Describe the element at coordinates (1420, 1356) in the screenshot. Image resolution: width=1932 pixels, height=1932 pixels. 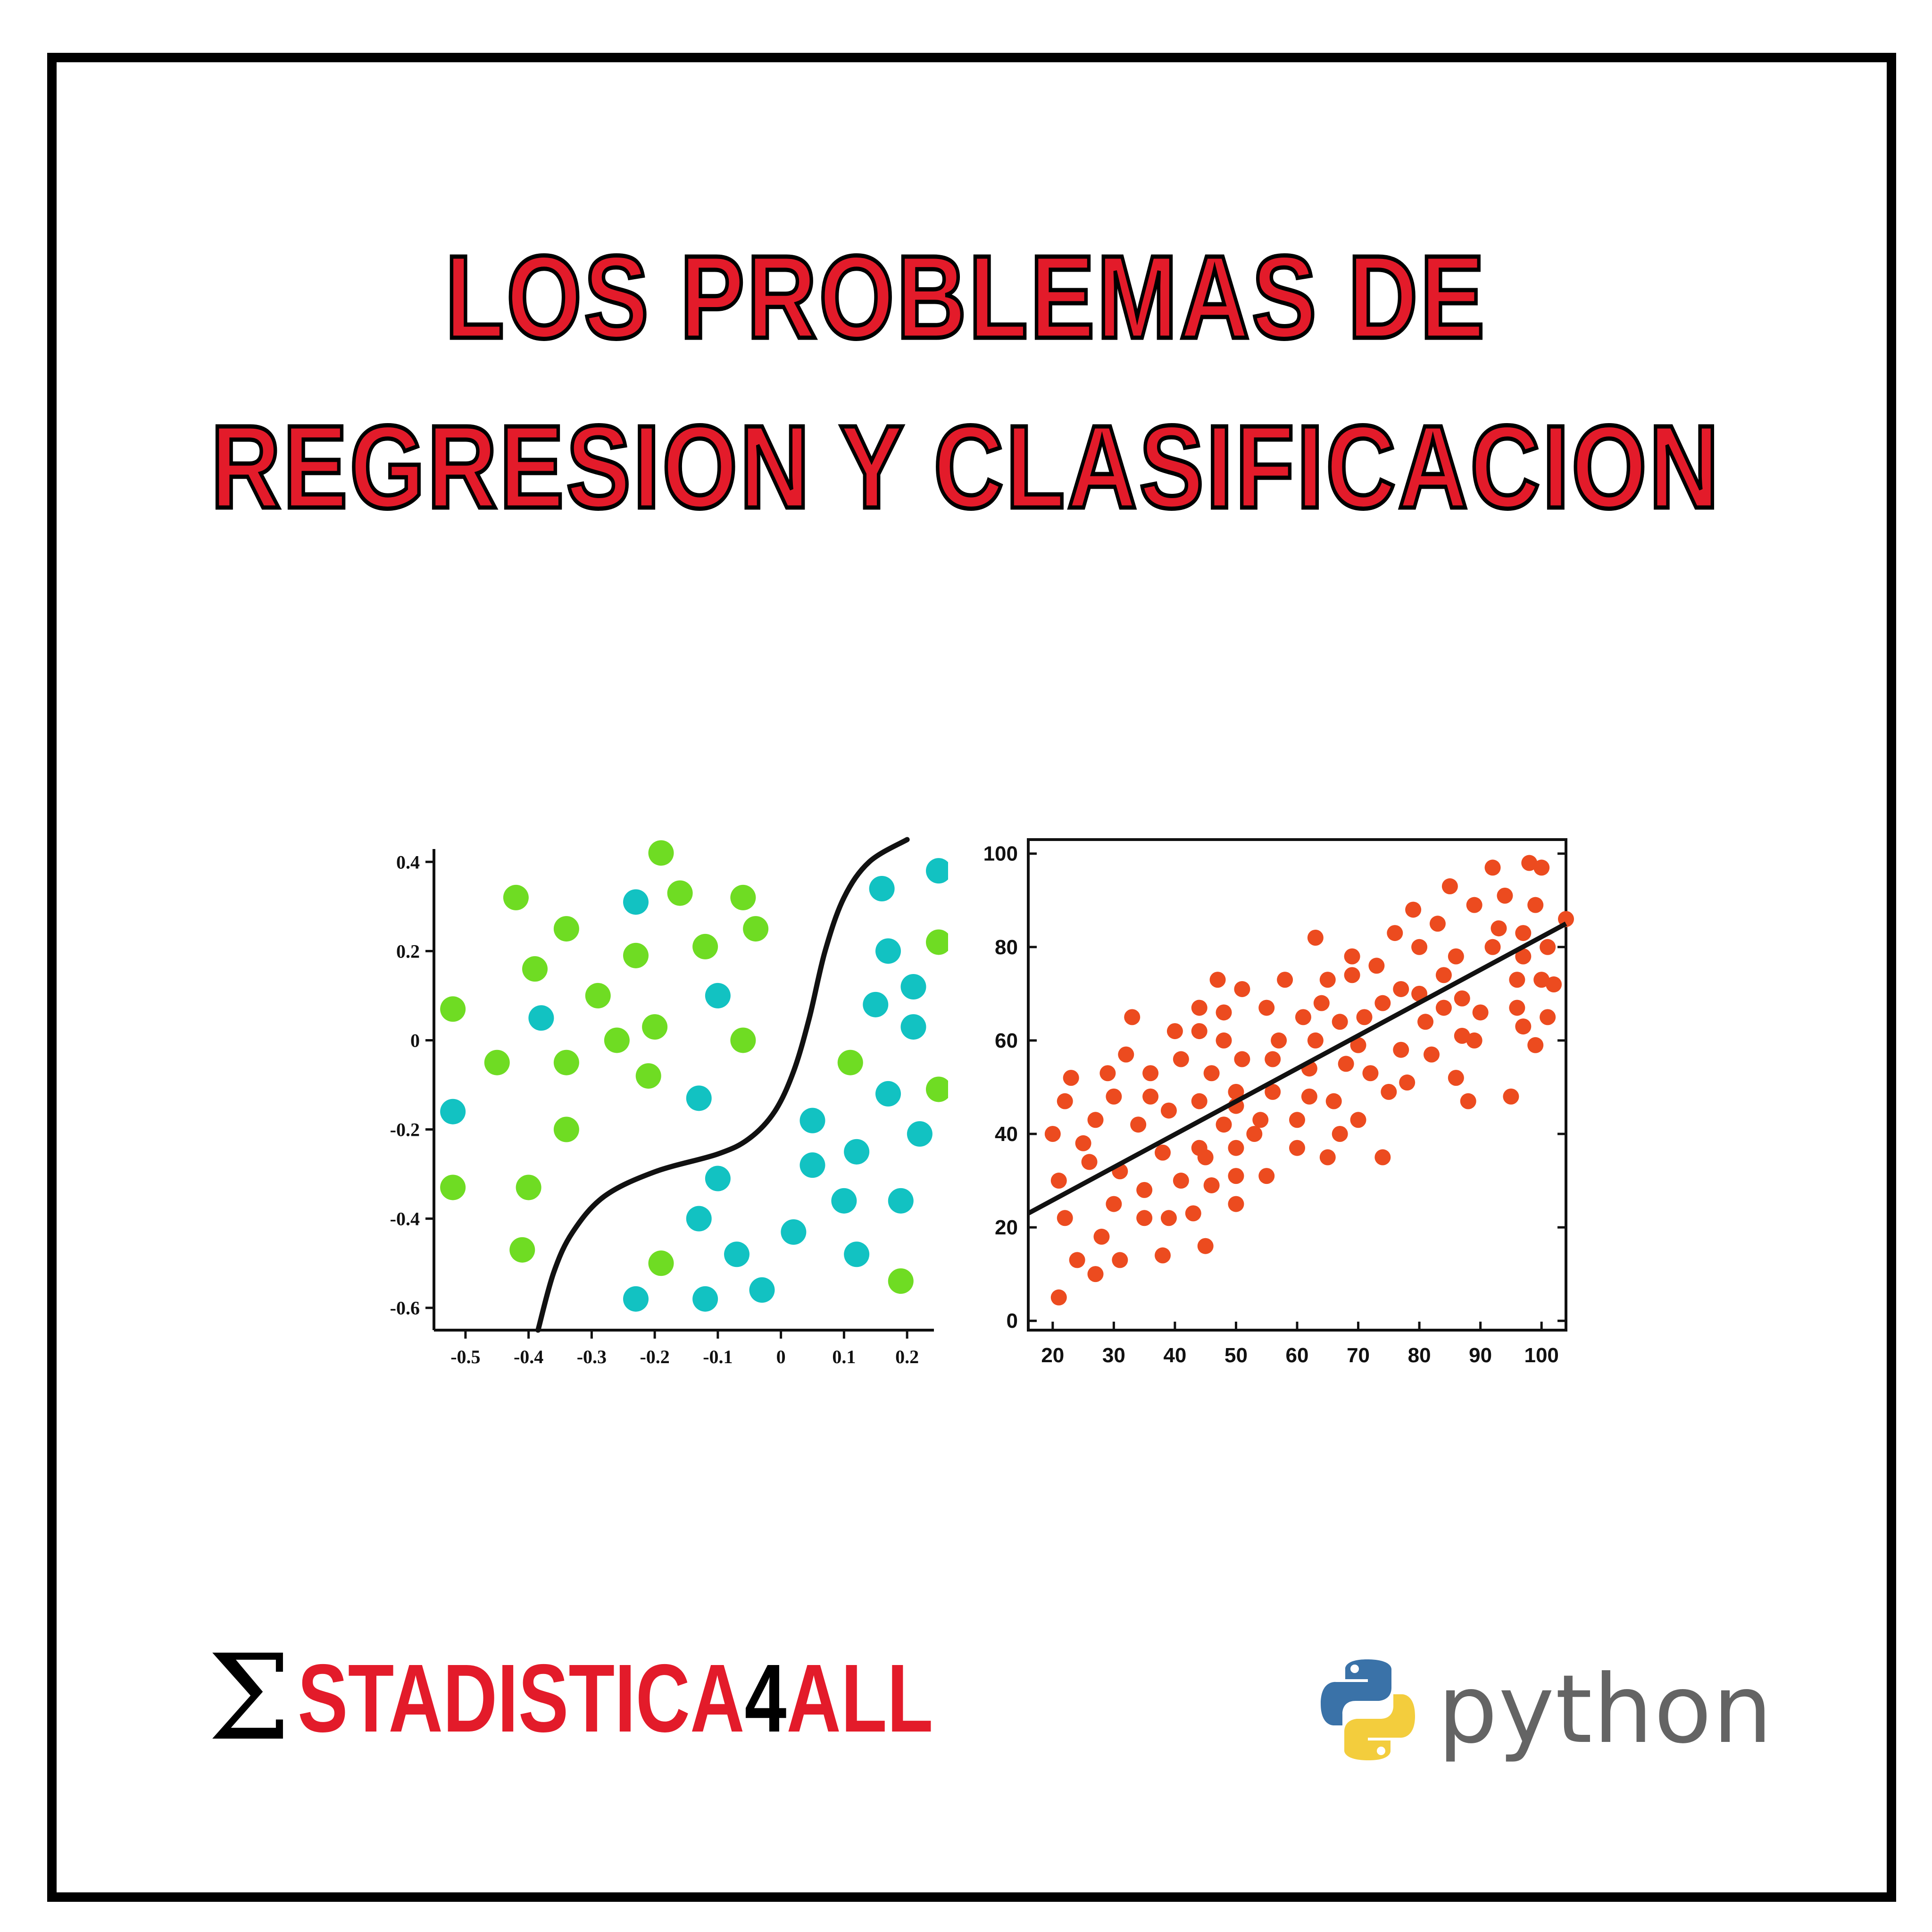
I see `x-tick-label: 80` at that location.